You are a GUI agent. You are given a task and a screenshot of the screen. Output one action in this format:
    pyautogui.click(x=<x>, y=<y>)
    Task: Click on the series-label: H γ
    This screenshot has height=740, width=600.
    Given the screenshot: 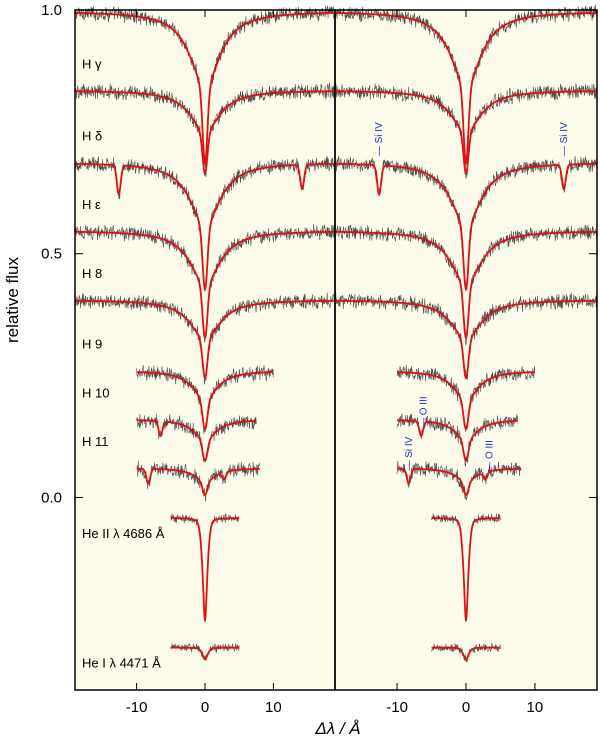 What is the action you would take?
    pyautogui.click(x=92, y=63)
    